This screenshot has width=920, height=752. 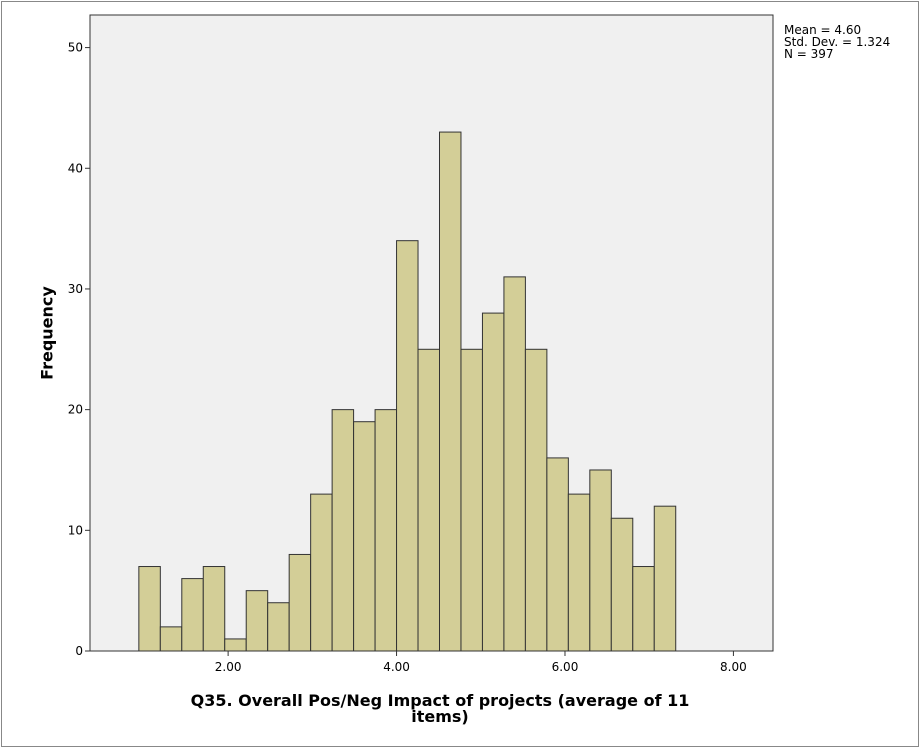 I want to click on x-tick-label: 4.00, so click(x=396, y=667).